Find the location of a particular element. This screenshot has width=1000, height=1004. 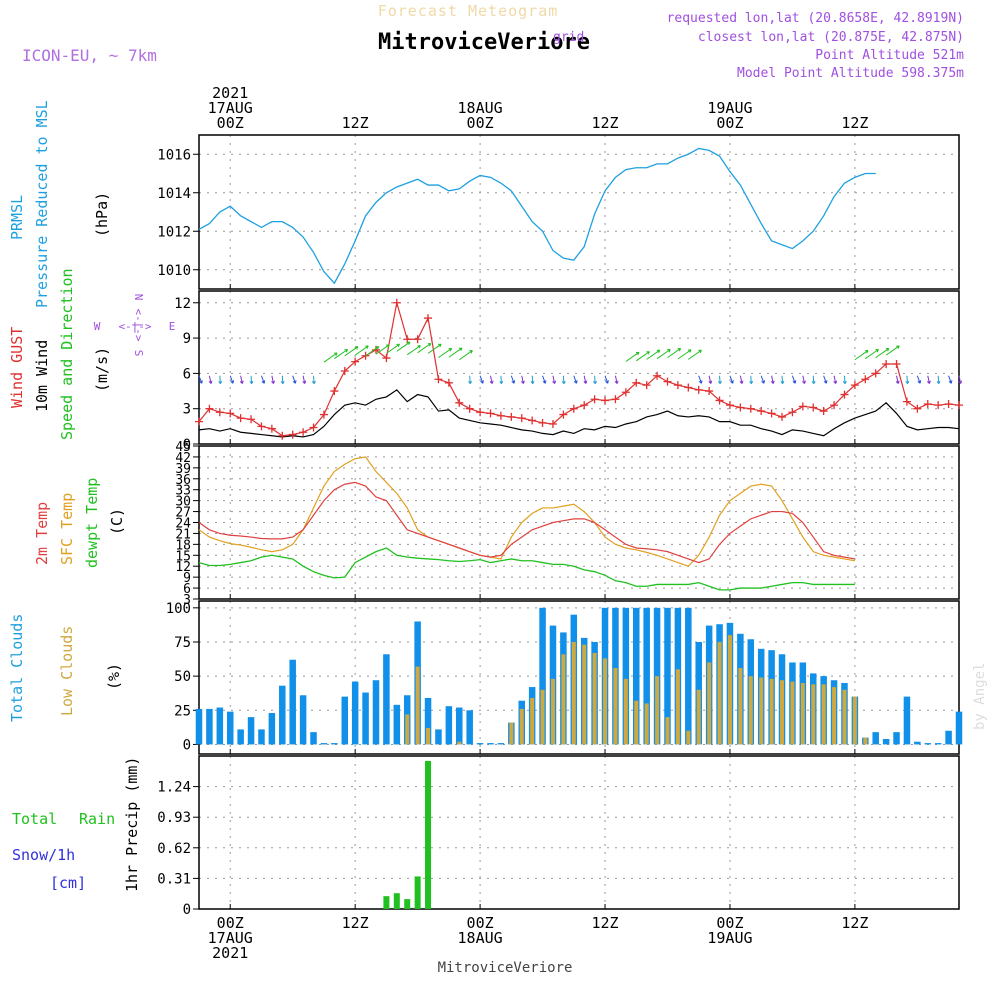

pressure-tick-label: 1012 is located at coordinates (174, 232).